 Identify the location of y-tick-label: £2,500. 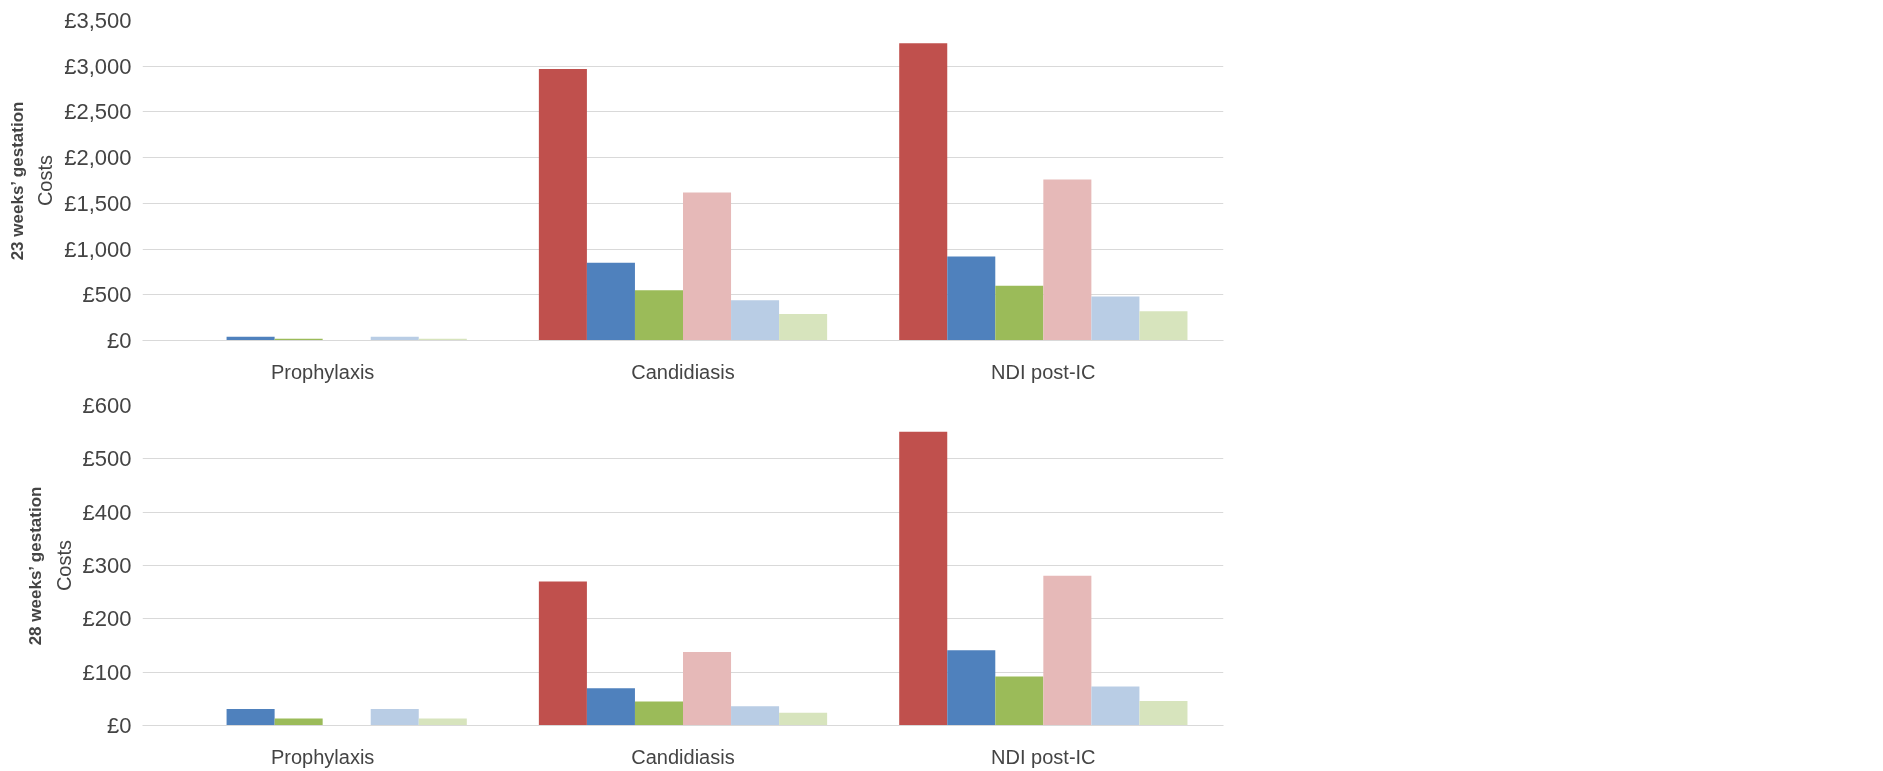
(98, 112).